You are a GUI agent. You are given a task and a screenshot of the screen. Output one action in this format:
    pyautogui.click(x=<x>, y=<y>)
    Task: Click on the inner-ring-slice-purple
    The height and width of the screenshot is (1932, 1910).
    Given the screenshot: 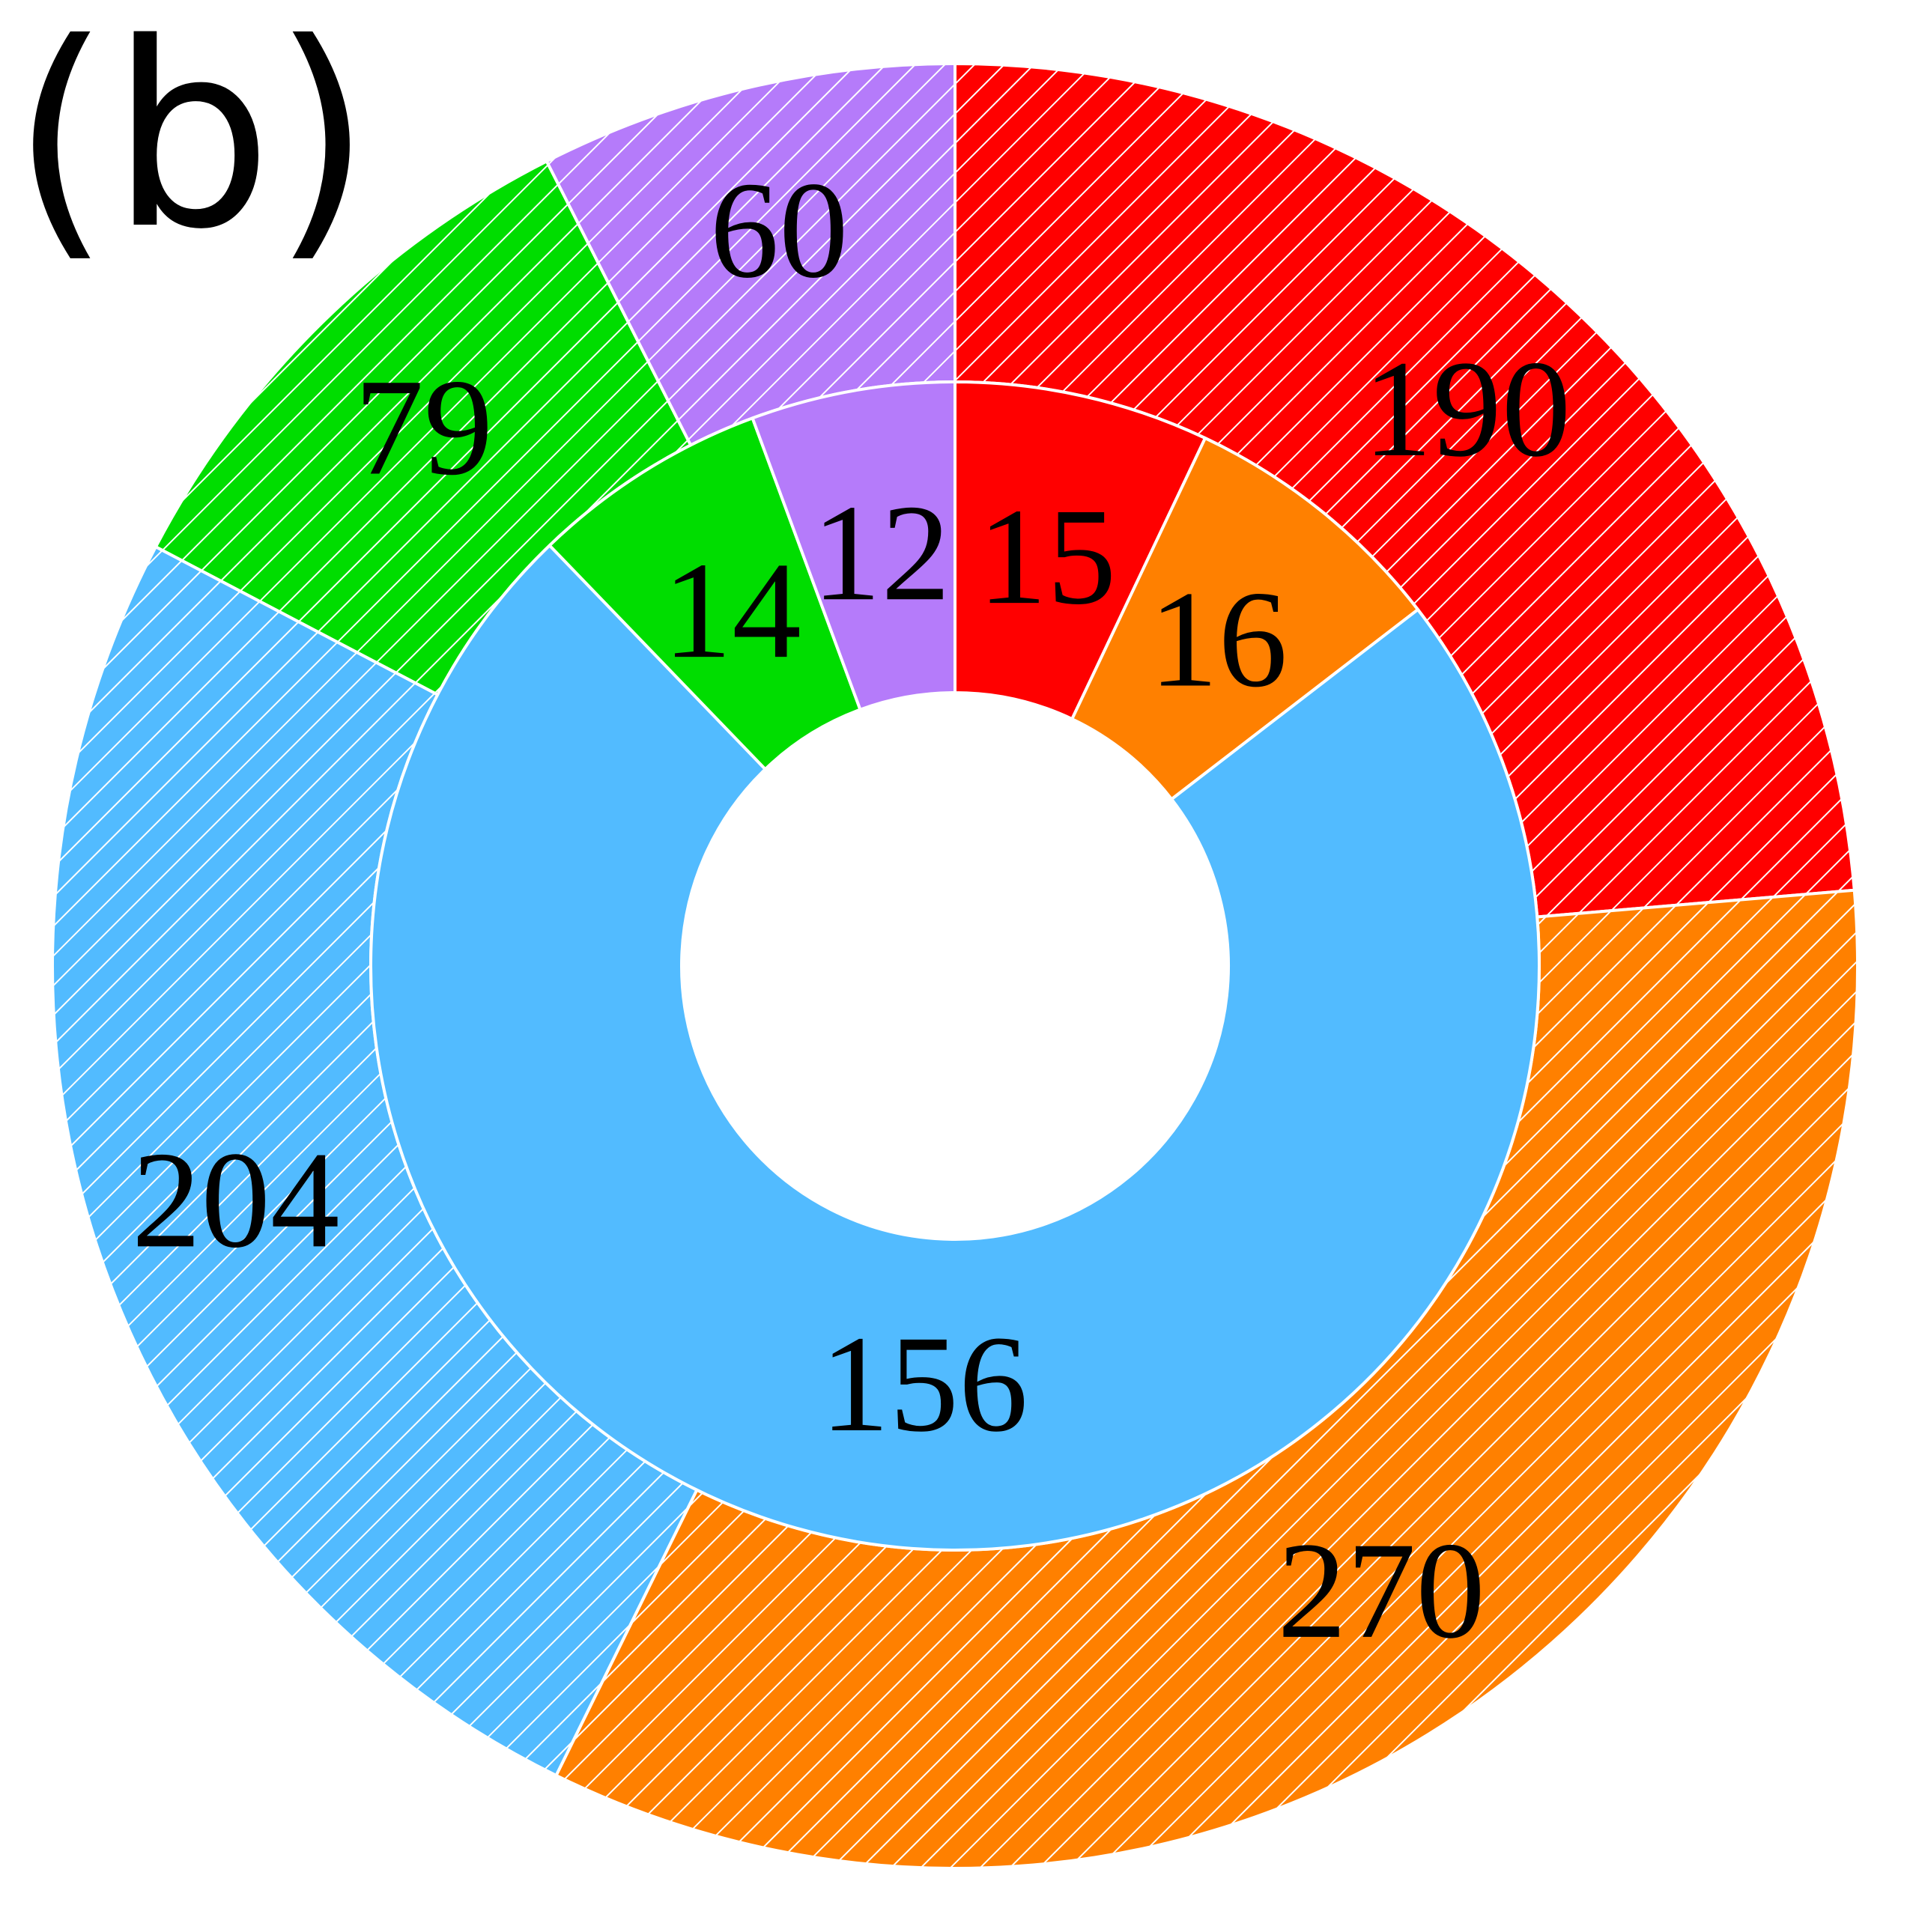 What is the action you would take?
    pyautogui.click(x=853, y=546)
    